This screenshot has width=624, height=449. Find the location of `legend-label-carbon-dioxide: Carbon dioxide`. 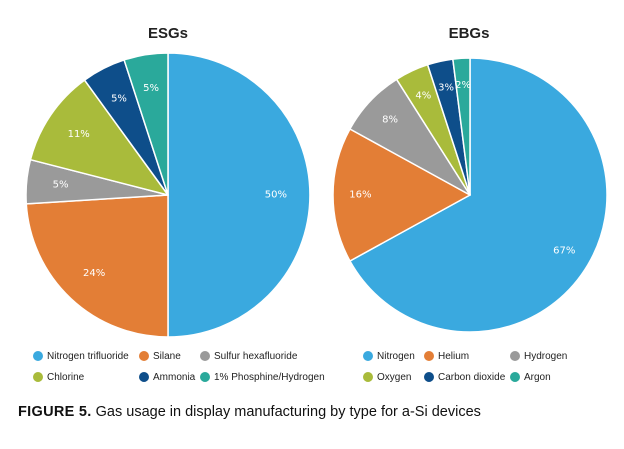

legend-label-carbon-dioxide: Carbon dioxide is located at coordinates (472, 377).